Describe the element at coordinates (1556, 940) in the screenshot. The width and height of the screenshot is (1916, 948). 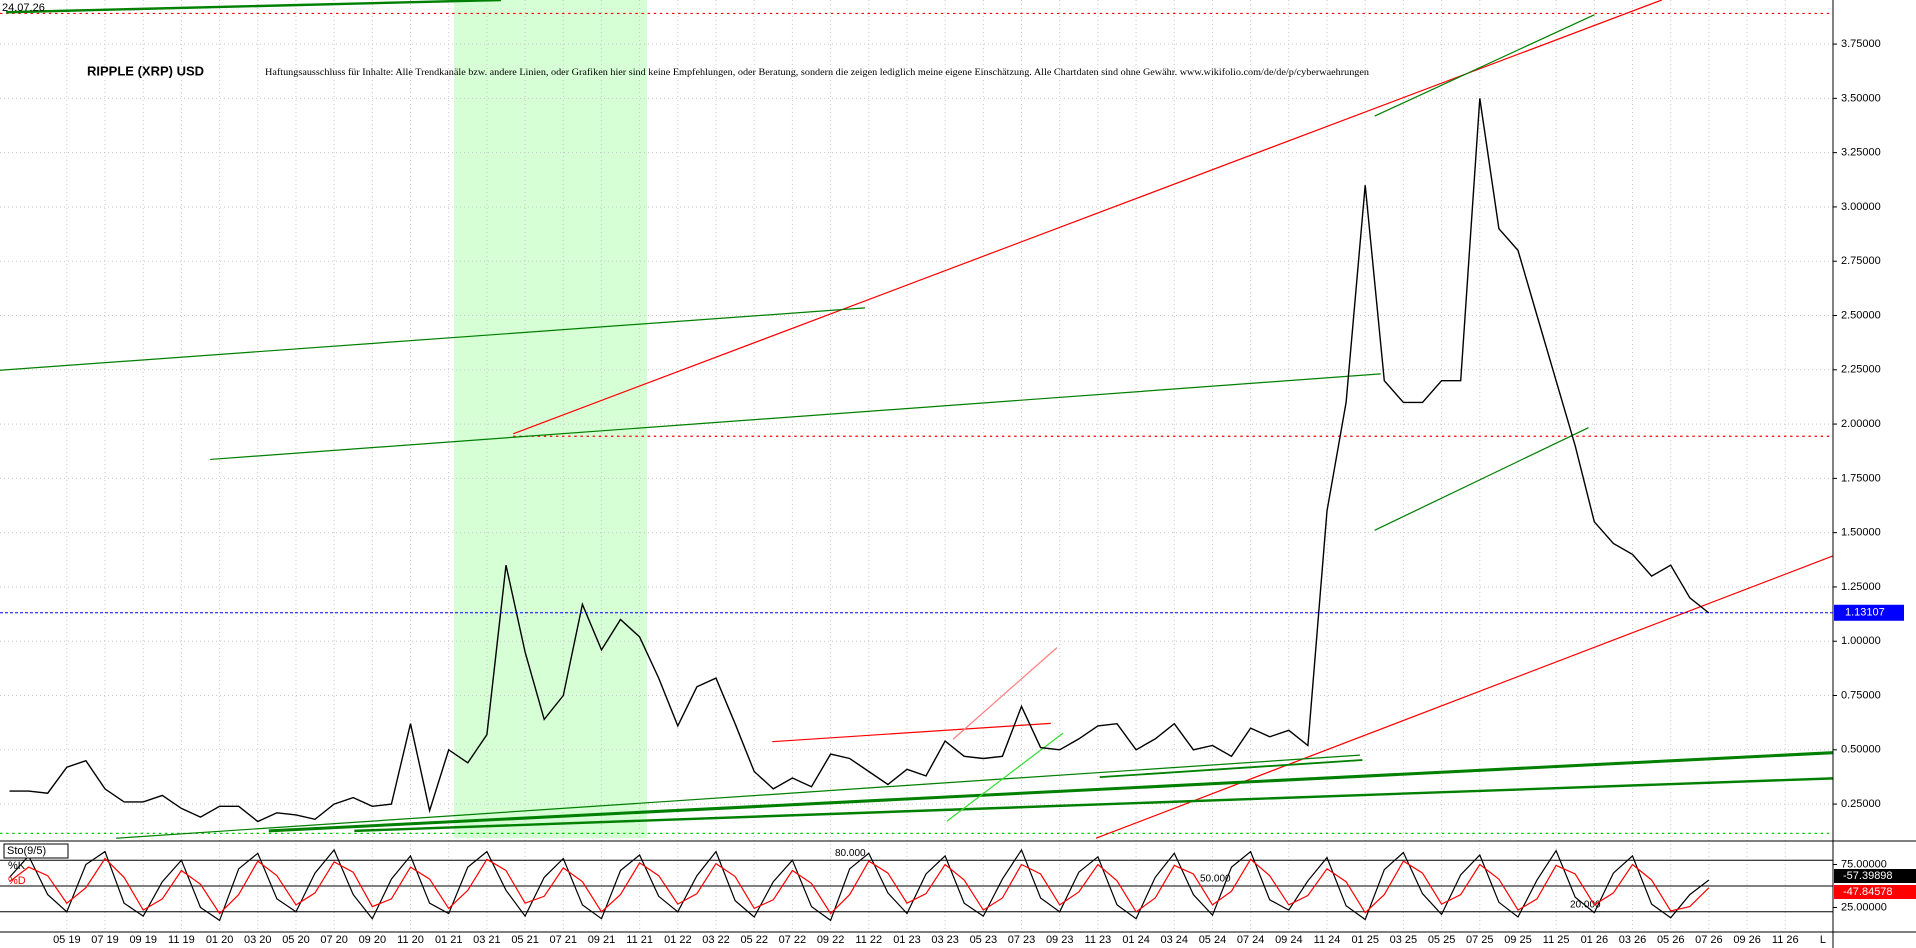
I see `x-tick-label: 11 25` at that location.